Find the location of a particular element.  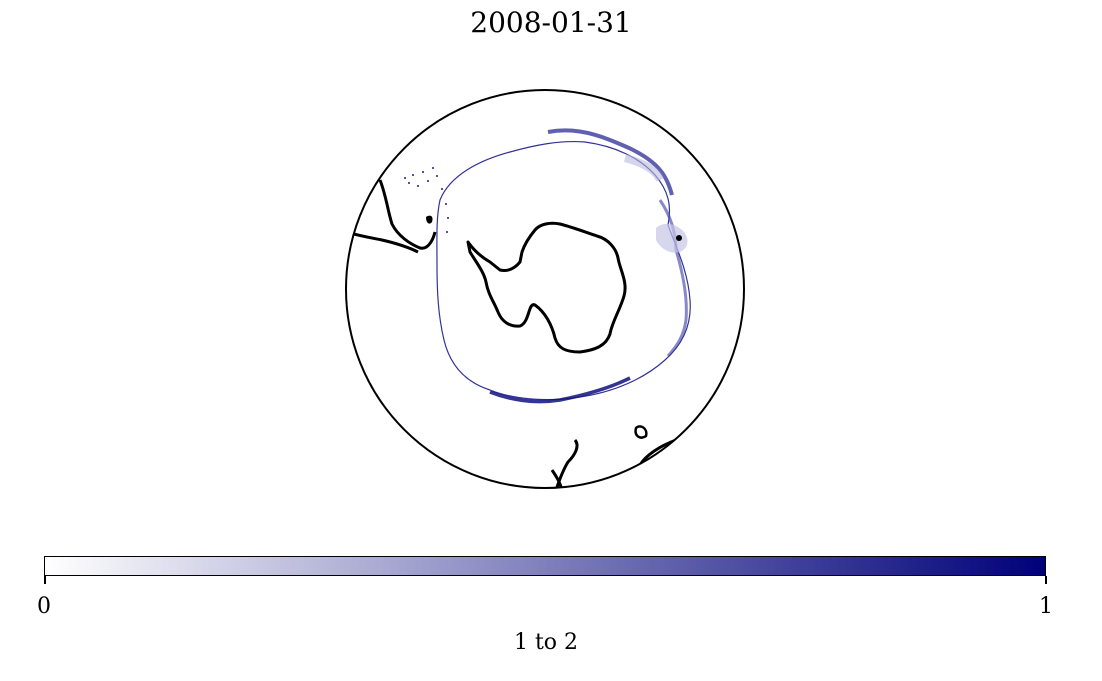

falkland-islands is located at coordinates (429, 219).